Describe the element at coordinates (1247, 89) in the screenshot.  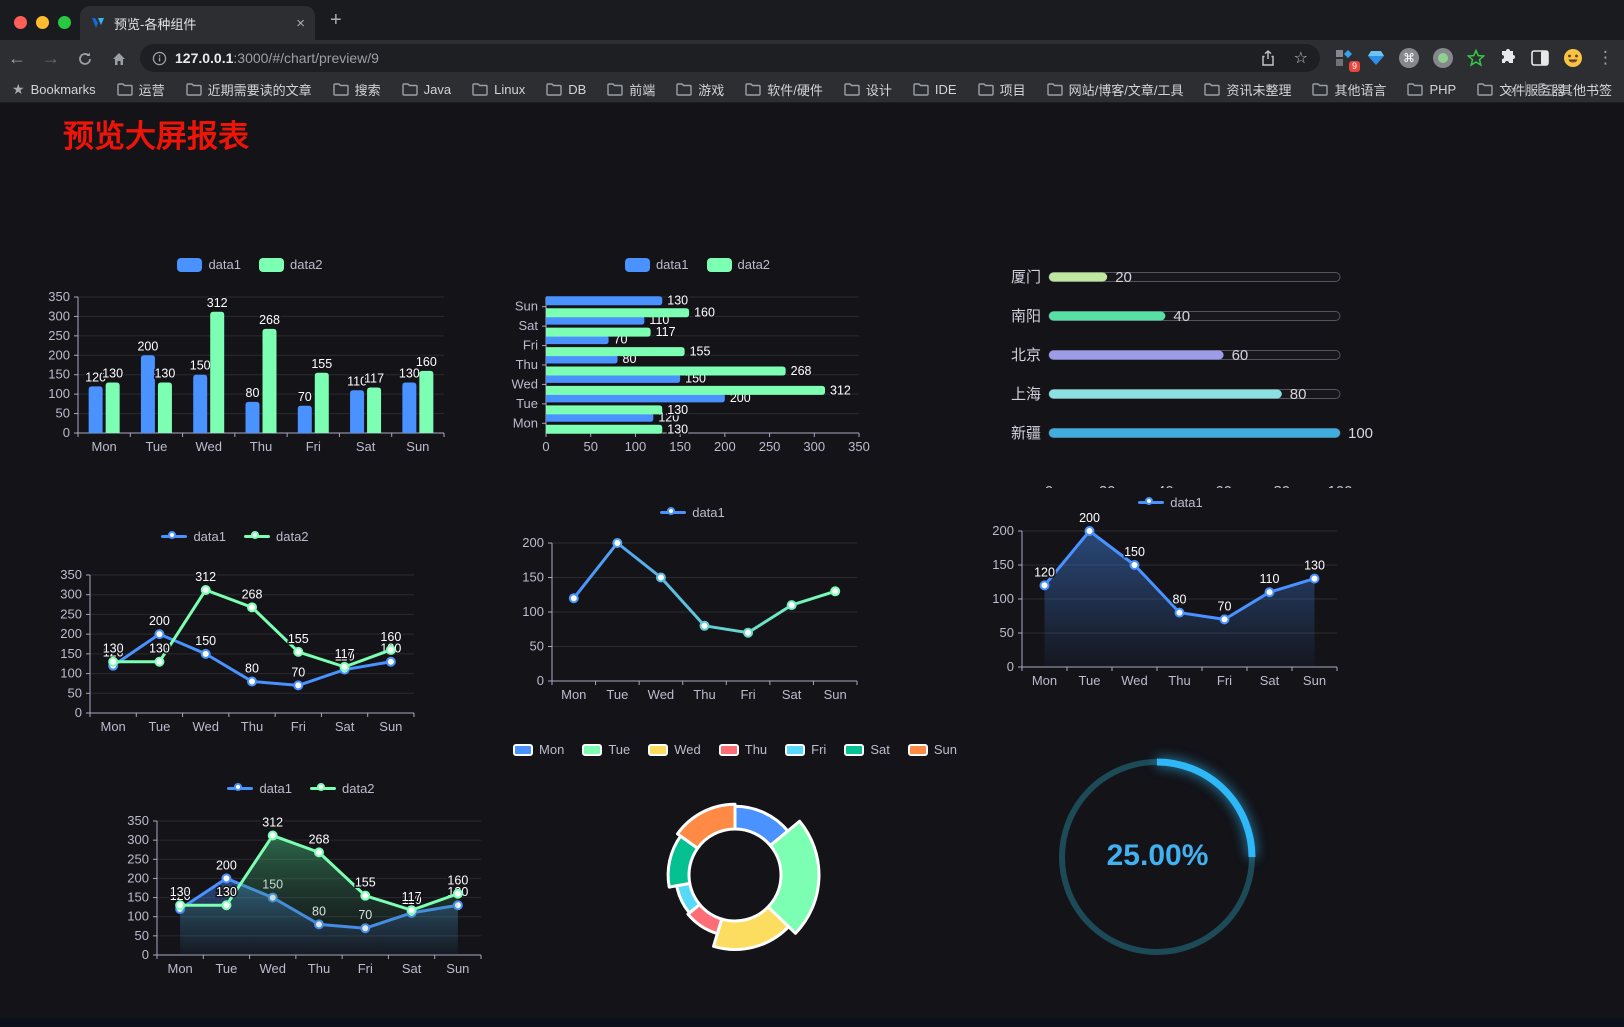
I see `bookmark-folder-item: 资讯未整理` at that location.